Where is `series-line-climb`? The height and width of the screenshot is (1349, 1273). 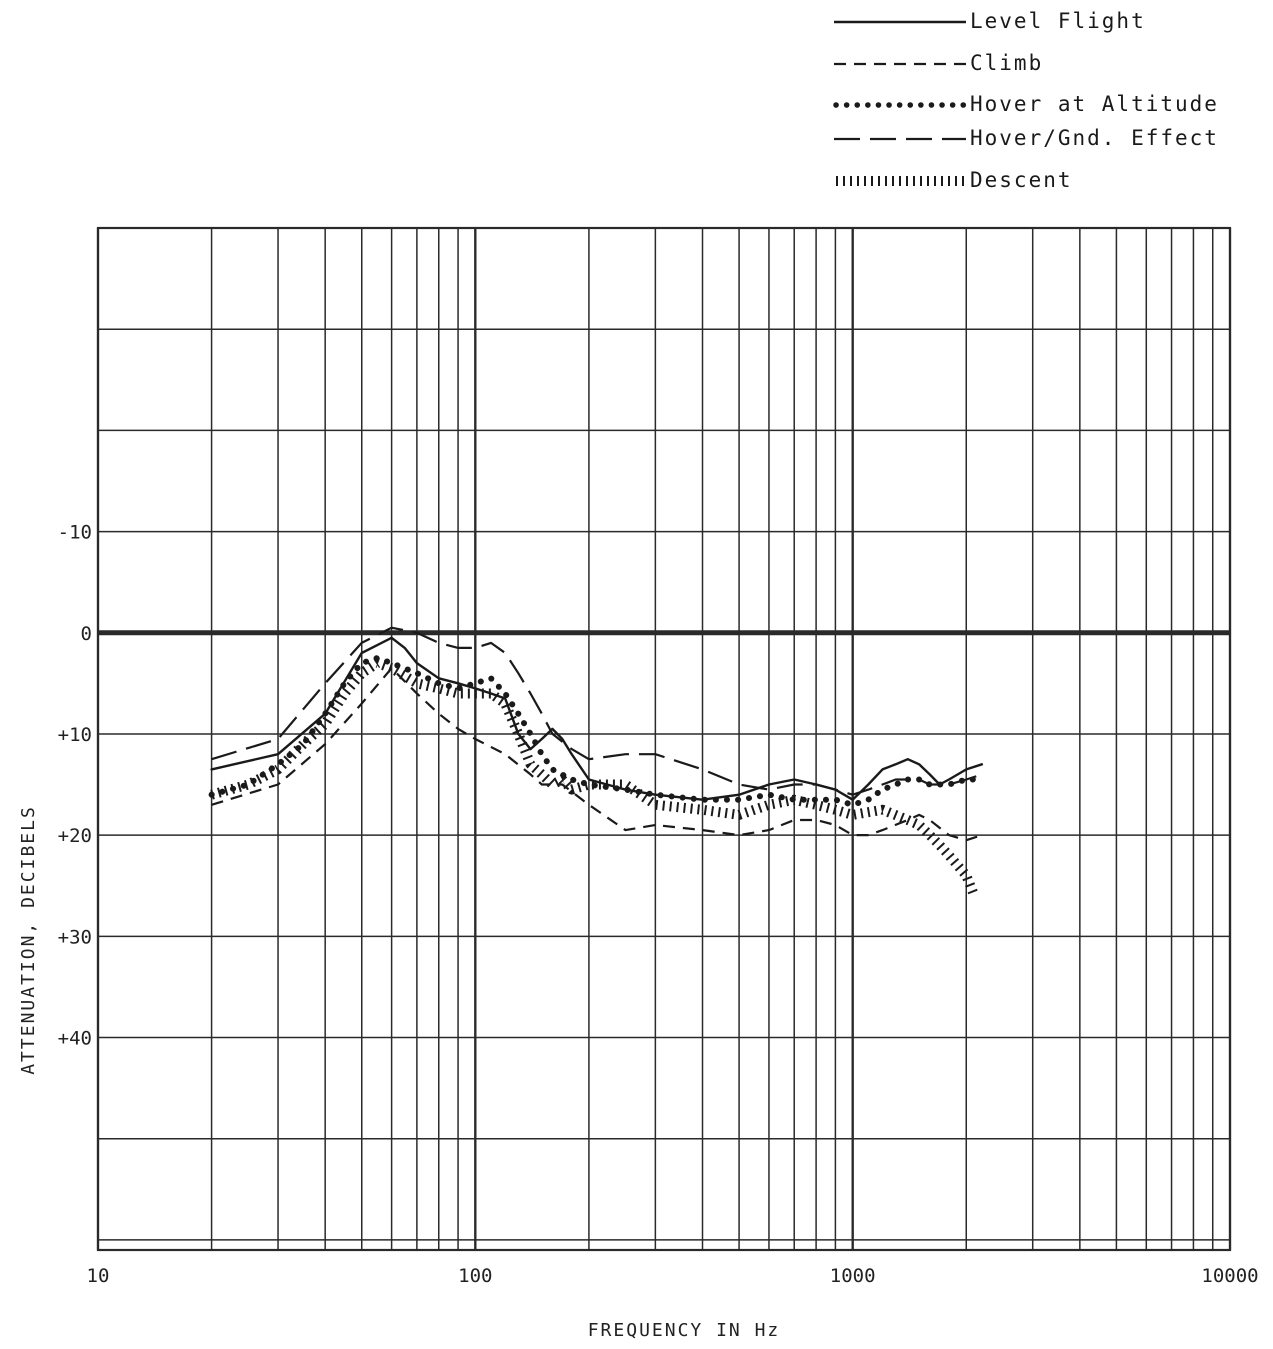
series-line-climb is located at coordinates (597, 754).